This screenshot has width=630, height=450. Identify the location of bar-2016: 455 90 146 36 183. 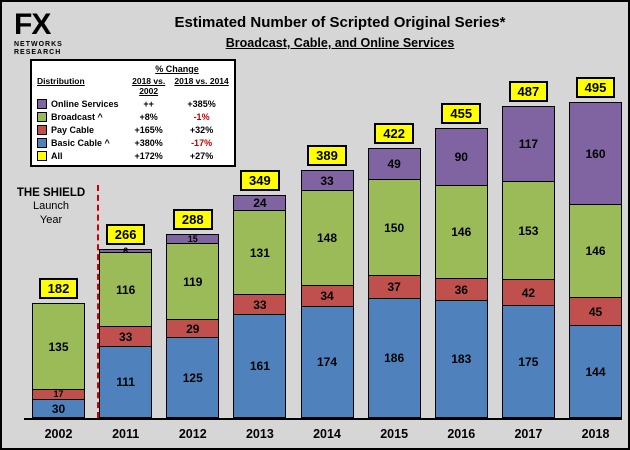
(461, 242).